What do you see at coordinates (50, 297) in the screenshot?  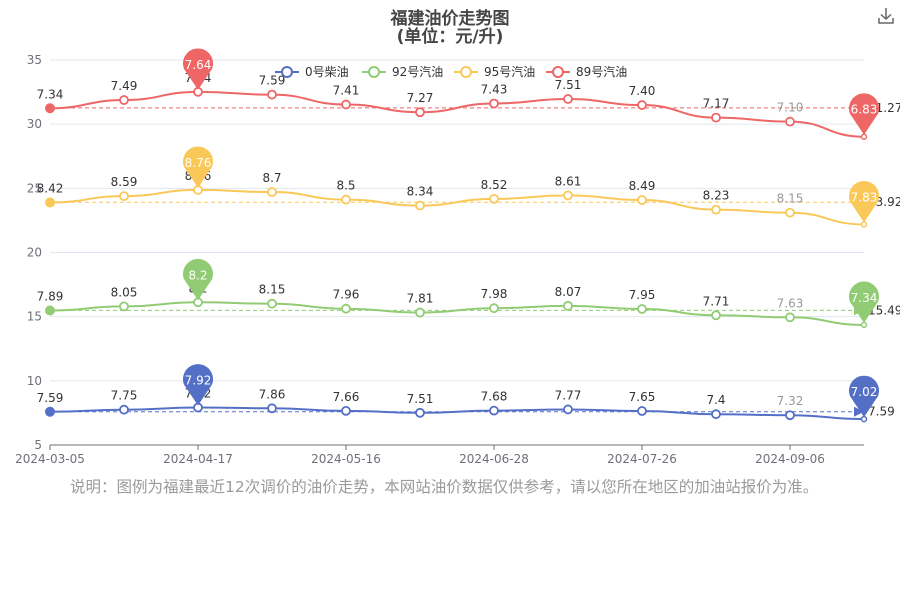 I see `data-label: 7.89` at bounding box center [50, 297].